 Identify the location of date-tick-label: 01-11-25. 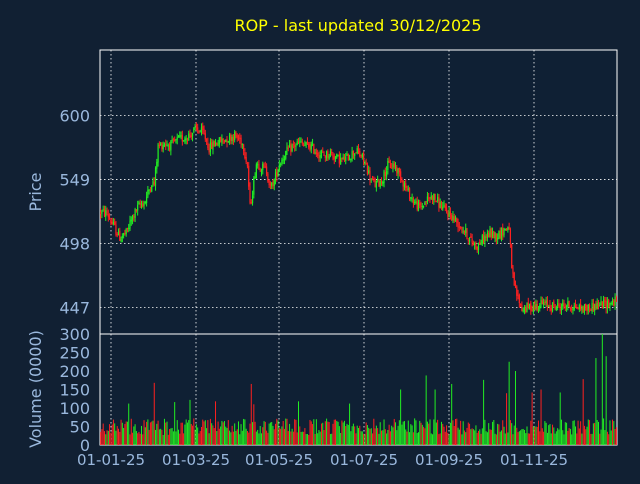
(534, 460).